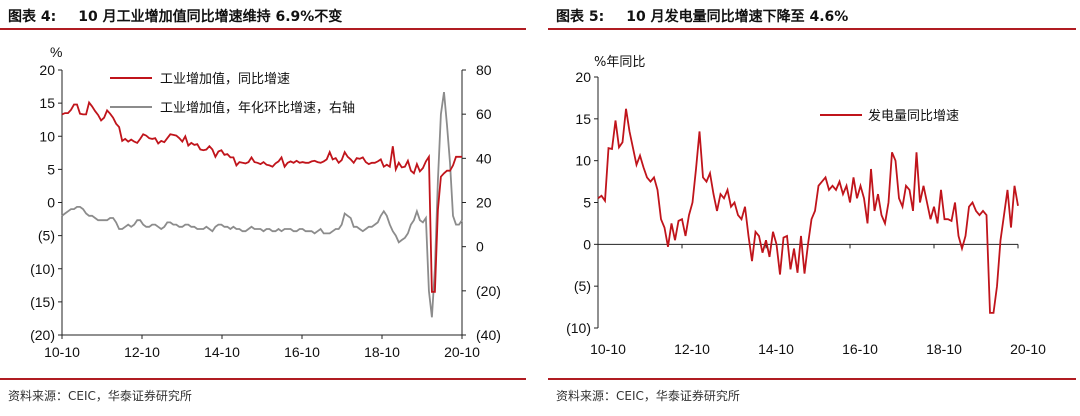  I want to click on right-y-tick-label: 5, so click(587, 203).